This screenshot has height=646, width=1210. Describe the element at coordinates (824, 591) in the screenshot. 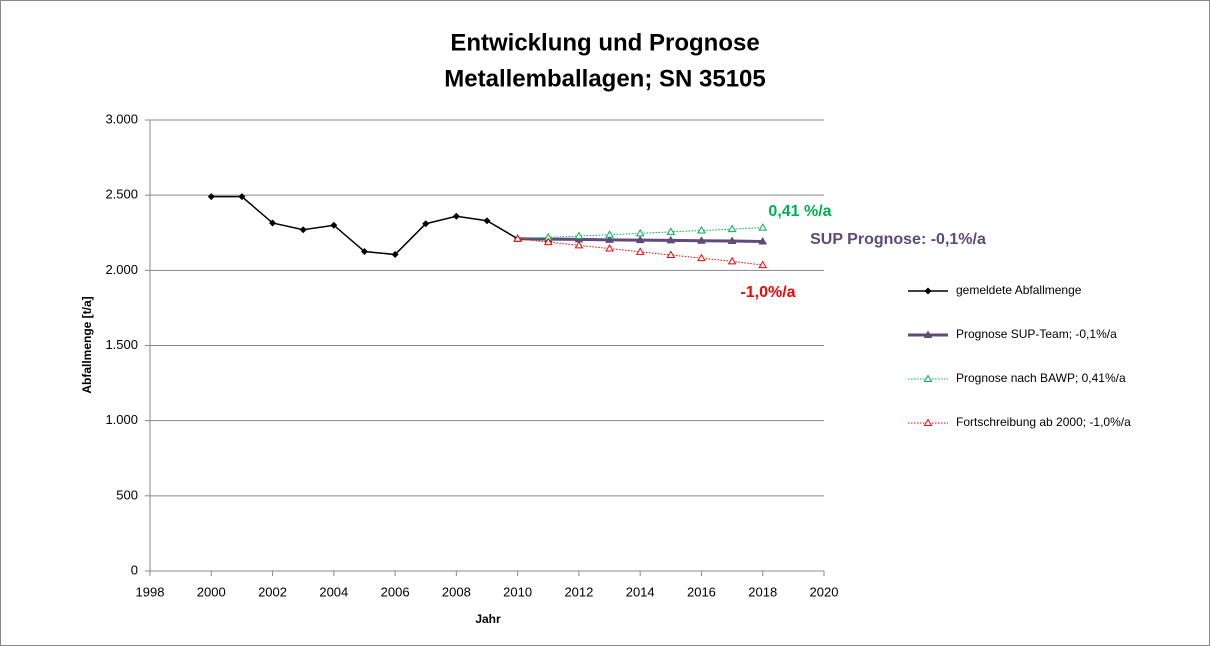

I see `x-tick-label: 2020` at that location.